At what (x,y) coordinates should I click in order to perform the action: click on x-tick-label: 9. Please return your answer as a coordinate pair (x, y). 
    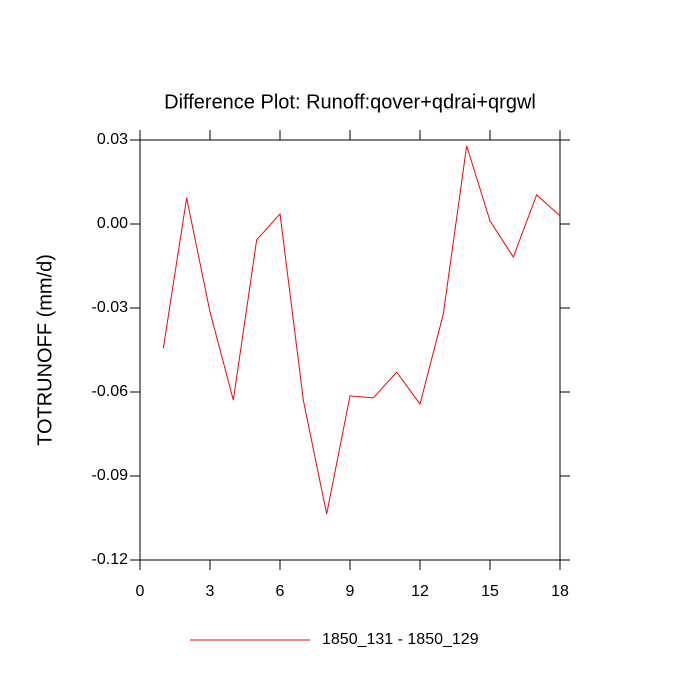
    Looking at the image, I should click on (350, 591).